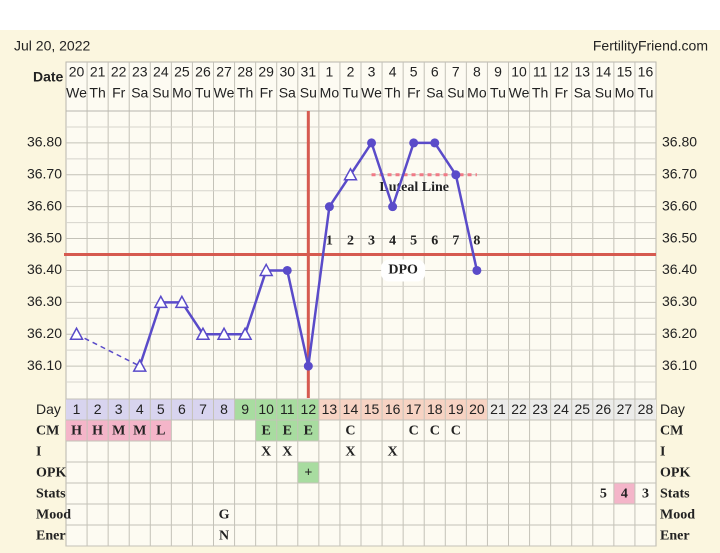  What do you see at coordinates (675, 473) in the screenshot?
I see `row-label-right: OPK` at bounding box center [675, 473].